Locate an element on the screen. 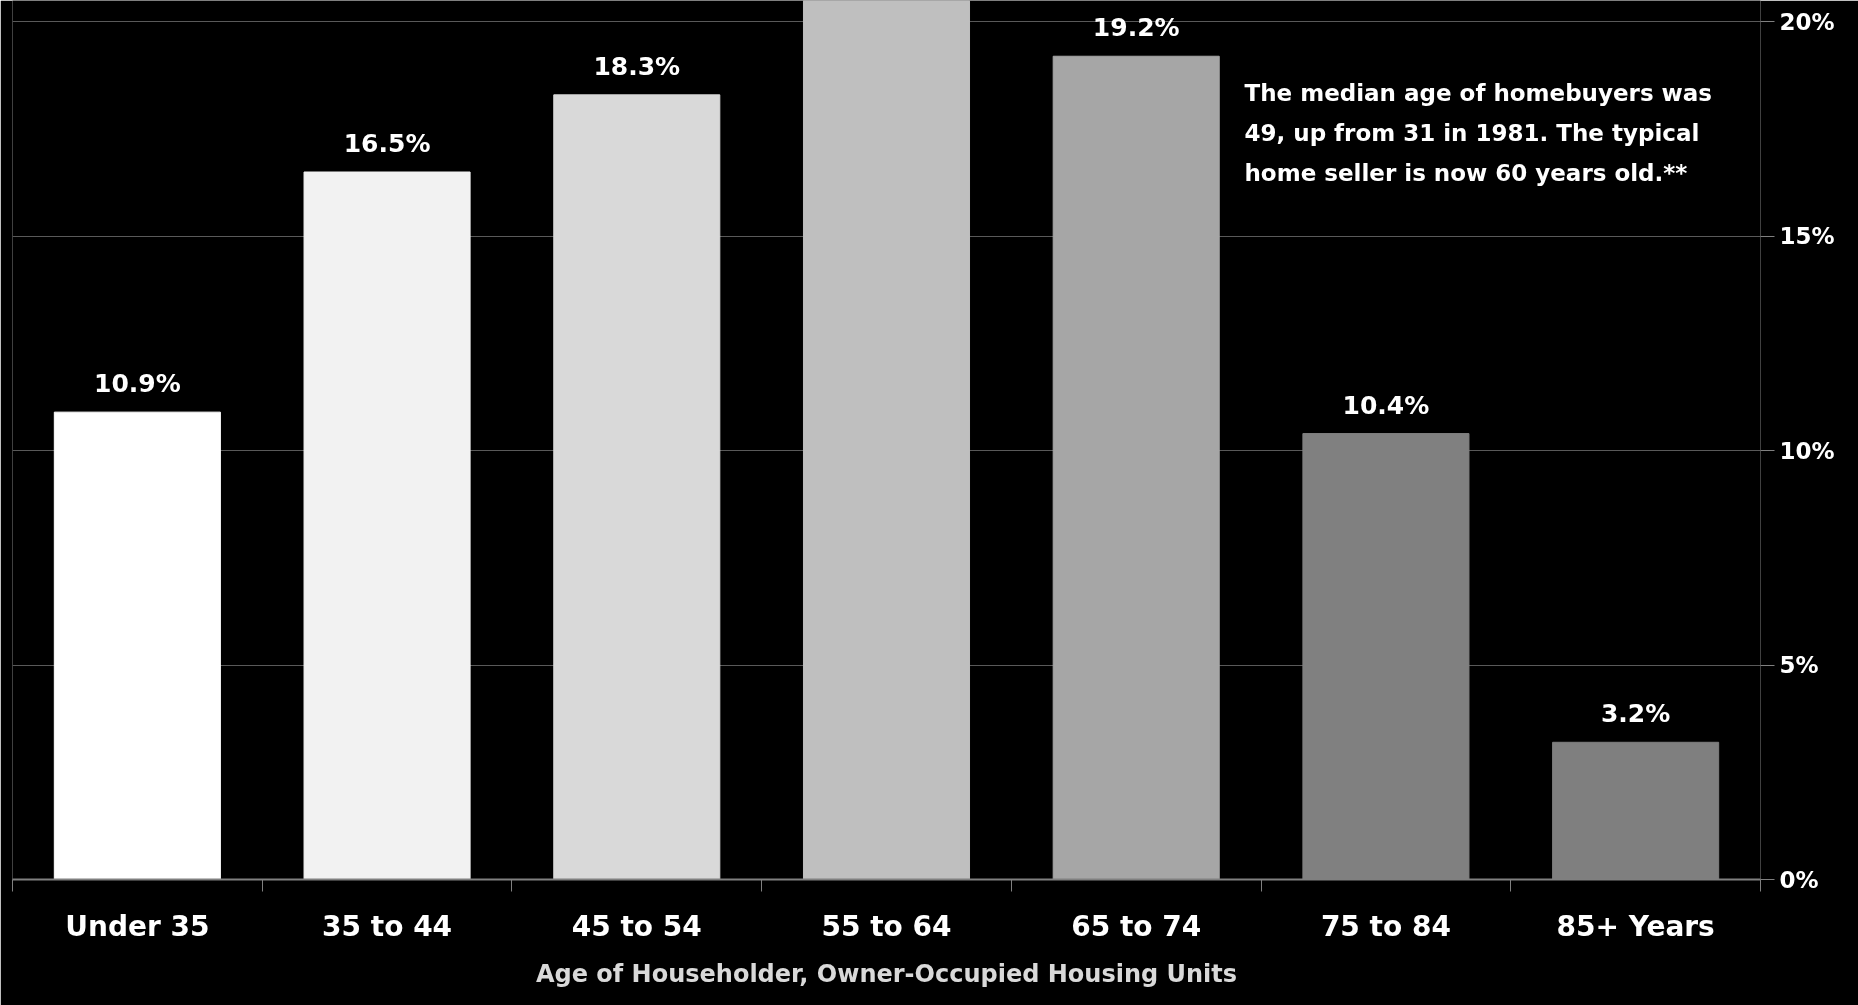 The width and height of the screenshot is (1858, 1005). y-tick-label: 0% is located at coordinates (1799, 879).